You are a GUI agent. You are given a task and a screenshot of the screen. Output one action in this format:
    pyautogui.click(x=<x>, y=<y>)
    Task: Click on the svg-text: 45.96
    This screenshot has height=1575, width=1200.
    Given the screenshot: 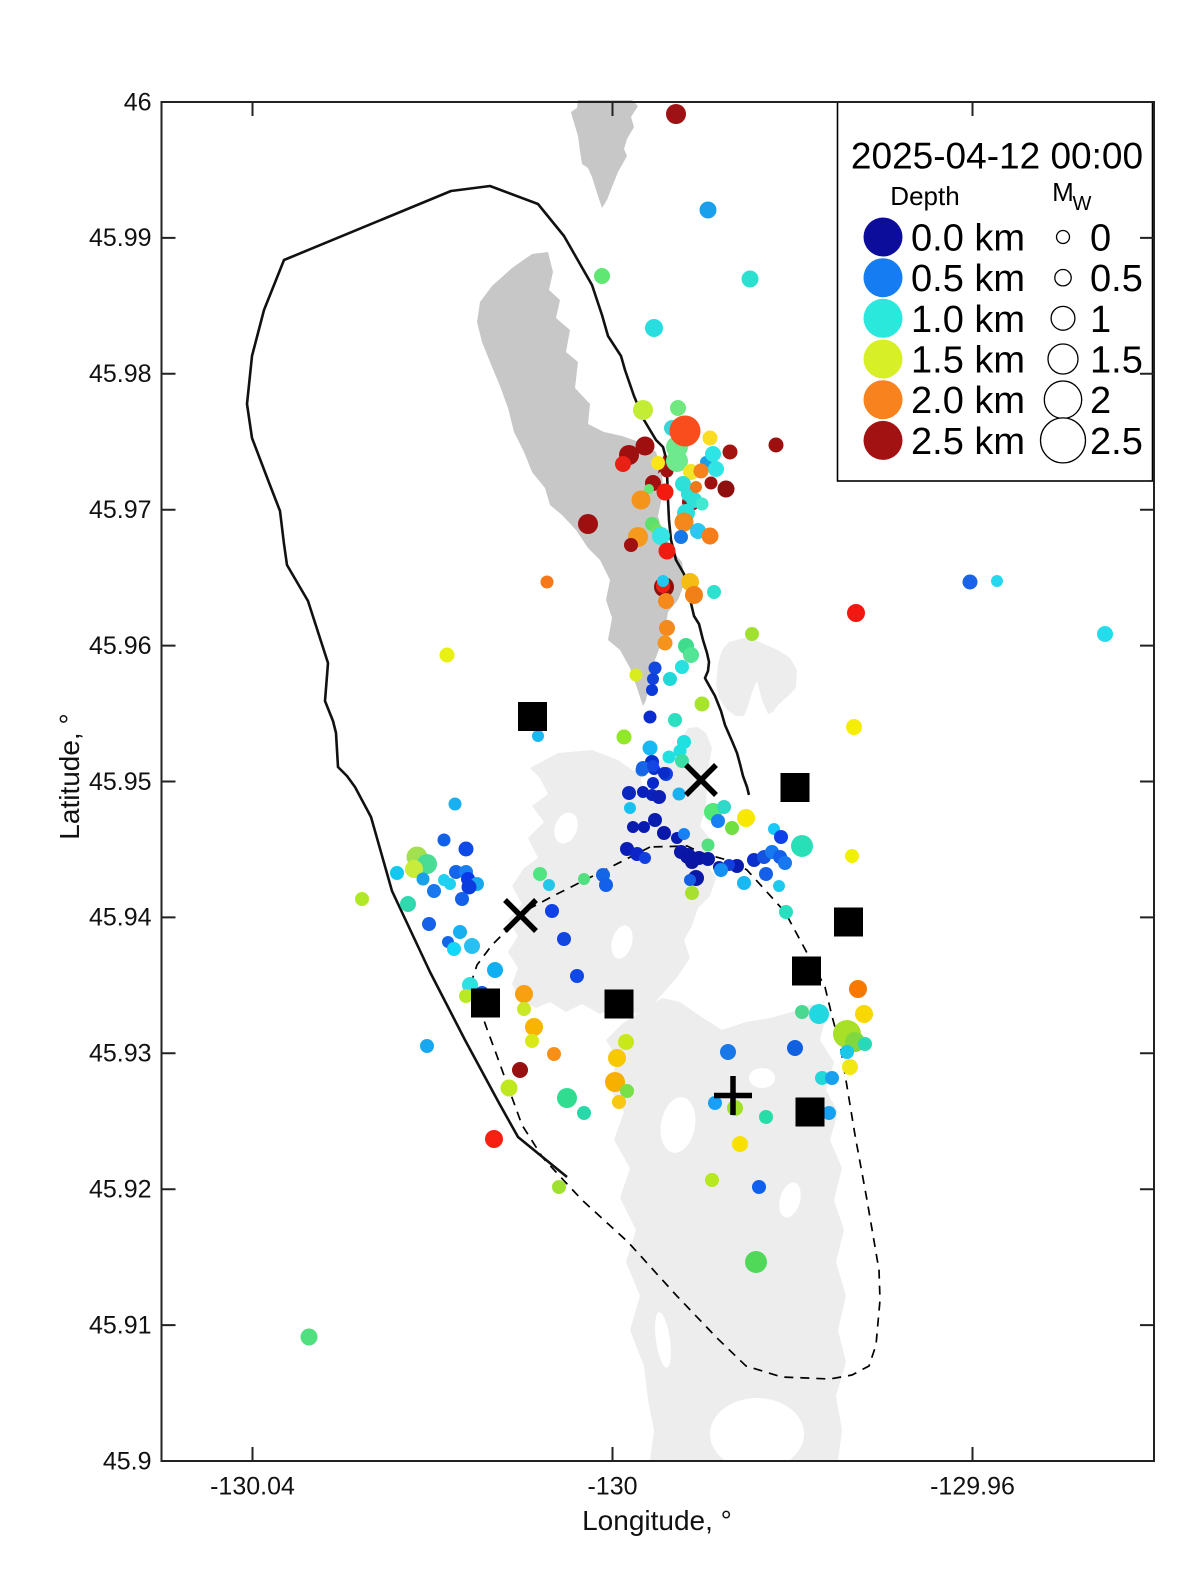 What is the action you would take?
    pyautogui.click(x=120, y=646)
    